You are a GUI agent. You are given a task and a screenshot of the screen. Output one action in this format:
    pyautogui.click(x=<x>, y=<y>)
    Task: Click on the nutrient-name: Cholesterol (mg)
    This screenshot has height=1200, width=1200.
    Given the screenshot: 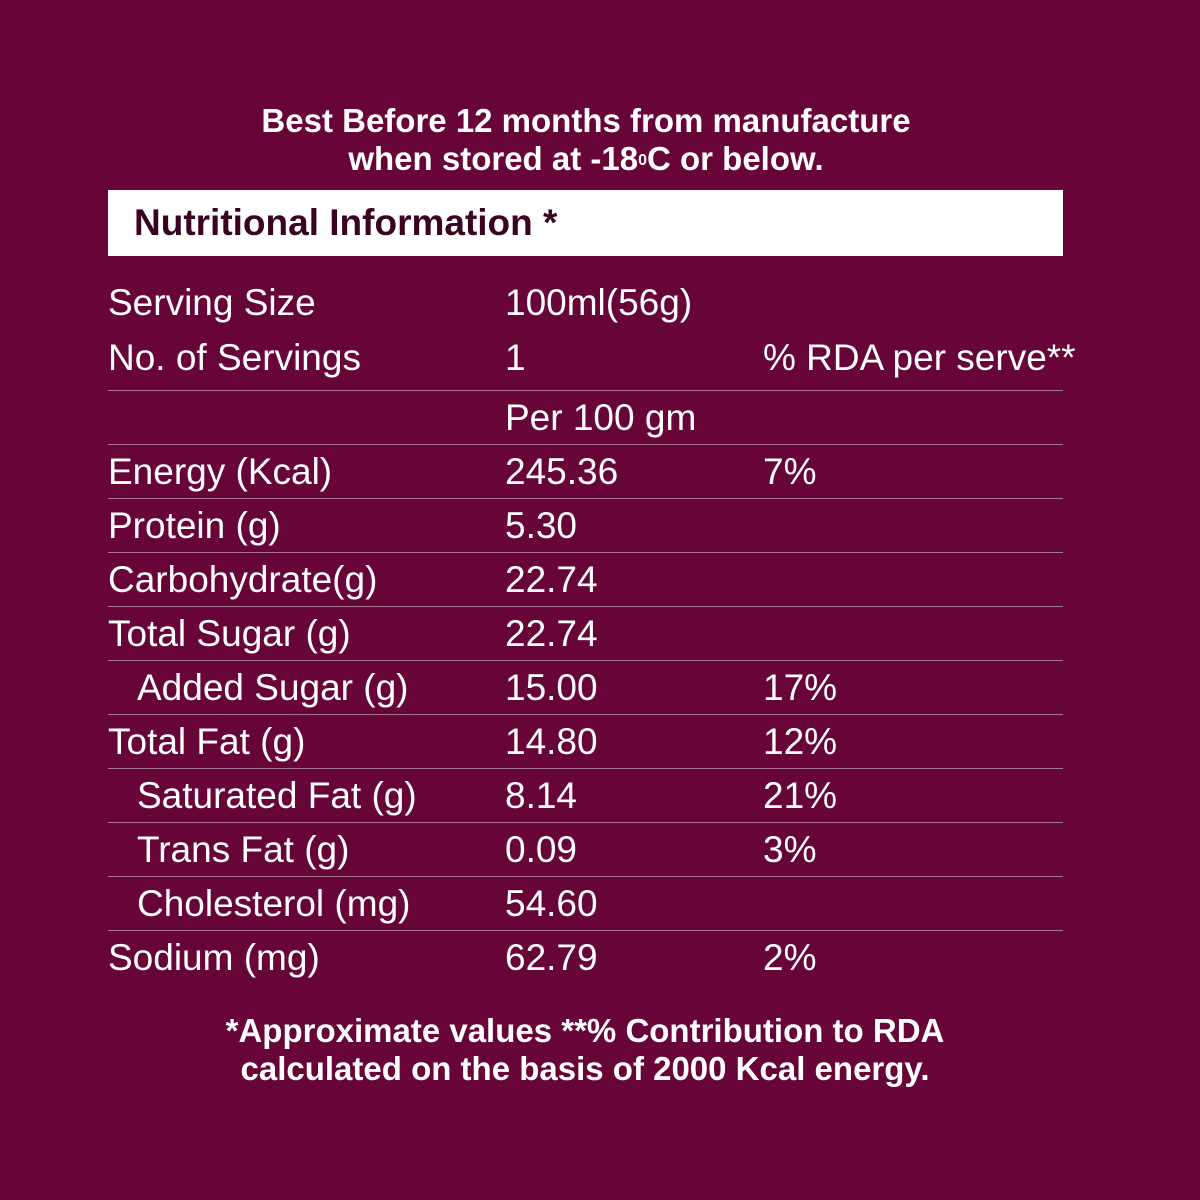 What is the action you would take?
    pyautogui.click(x=274, y=903)
    